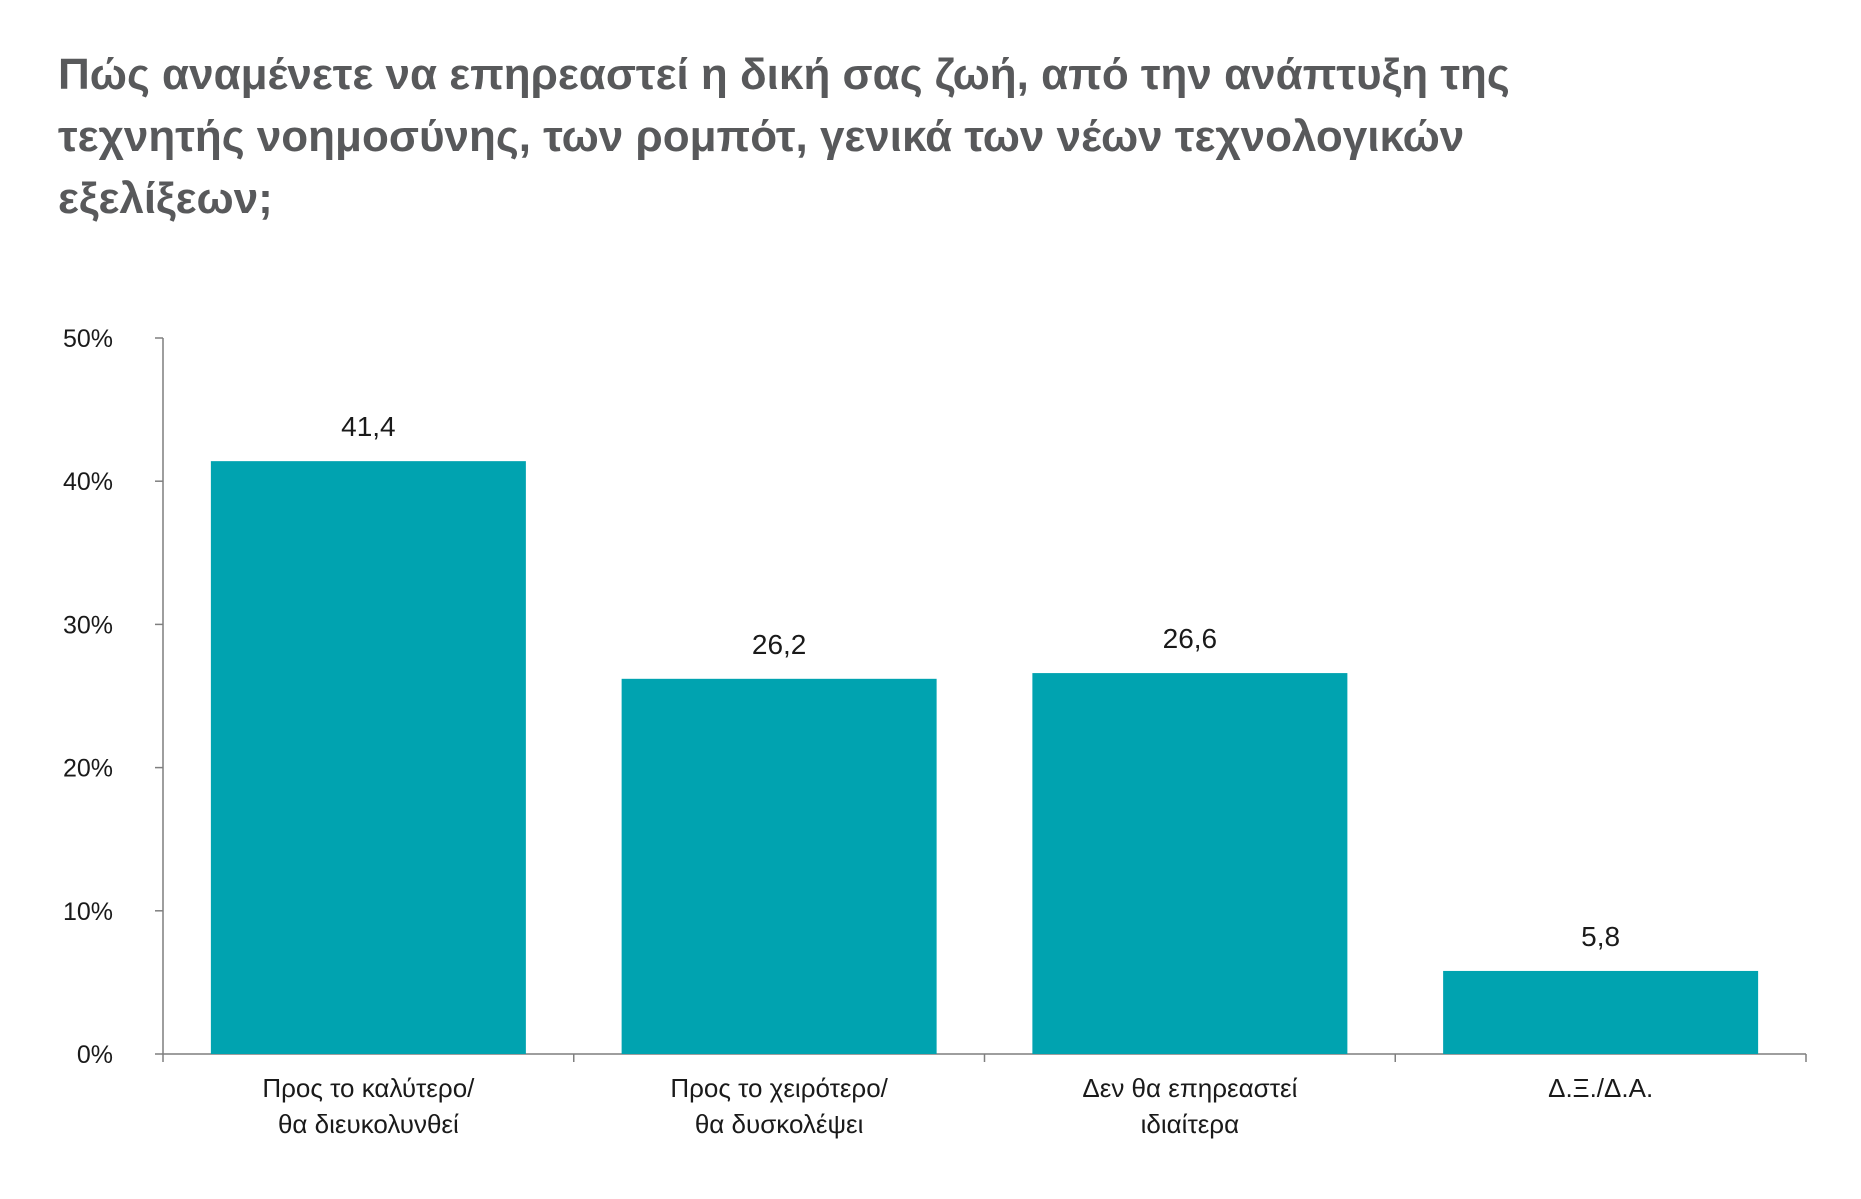 This screenshot has height=1199, width=1861. I want to click on y-tick-label: 30%, so click(88, 625).